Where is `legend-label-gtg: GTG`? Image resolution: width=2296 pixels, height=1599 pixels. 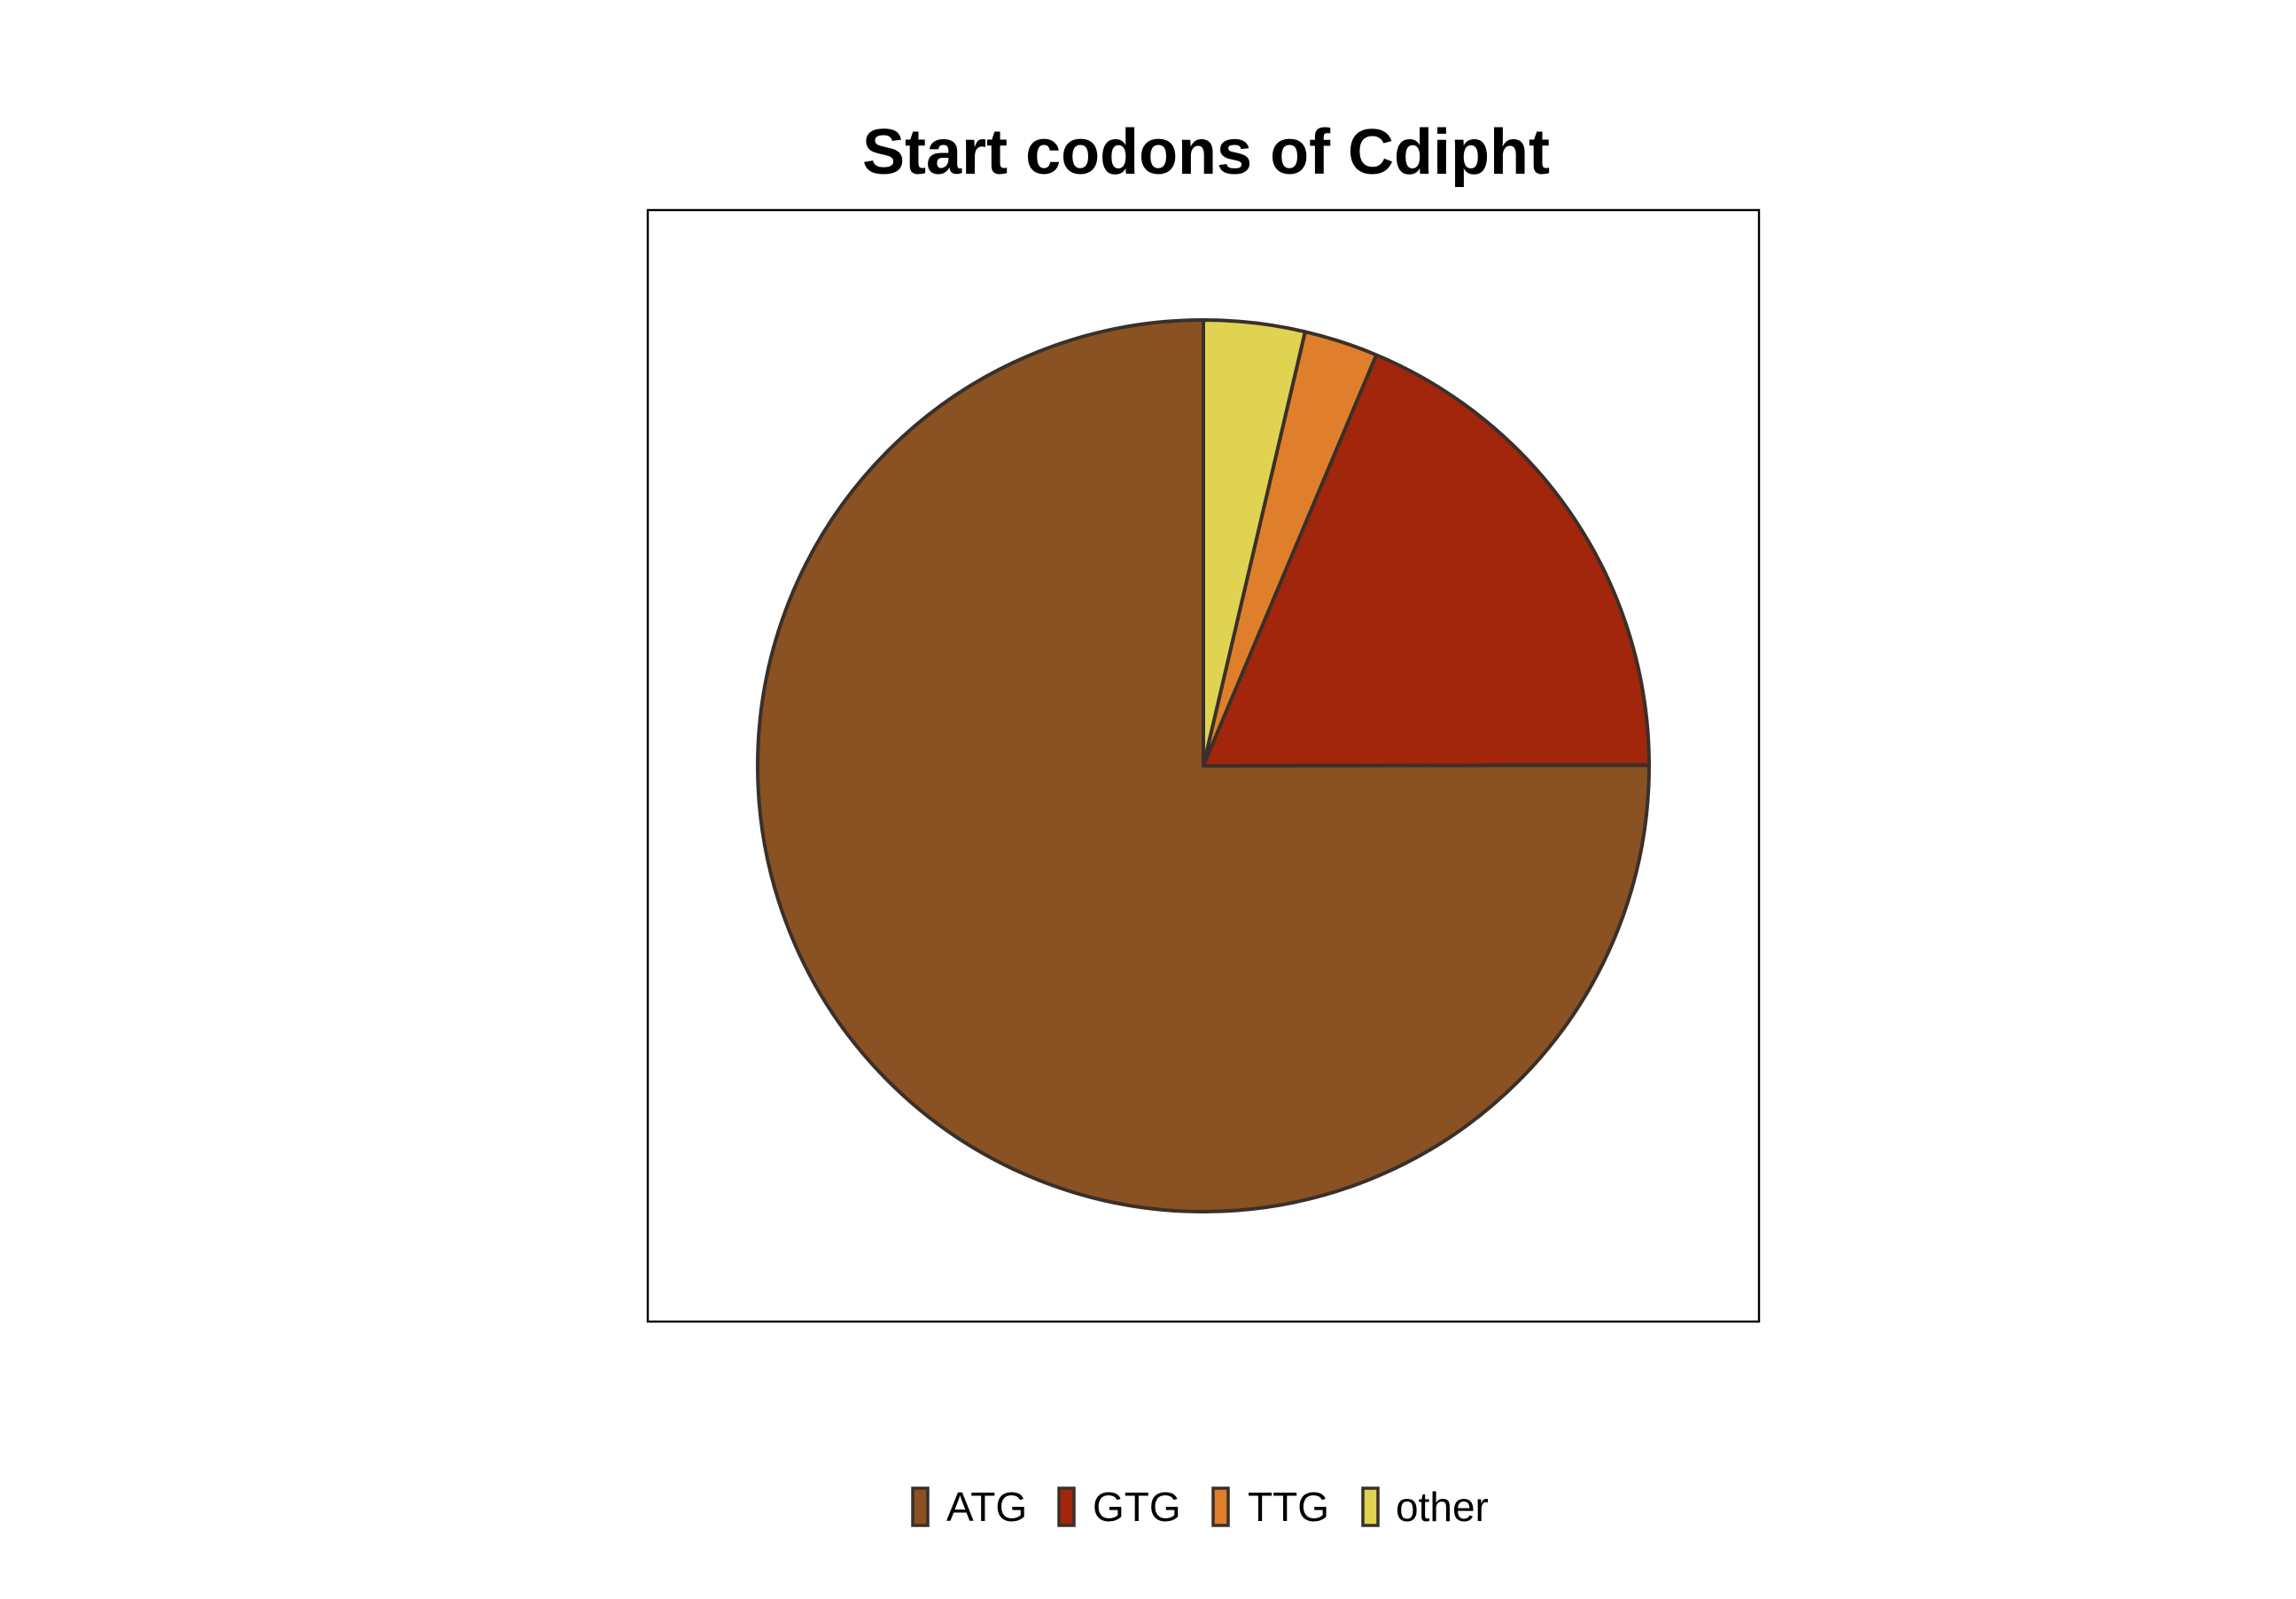 legend-label-gtg: GTG is located at coordinates (1137, 1507).